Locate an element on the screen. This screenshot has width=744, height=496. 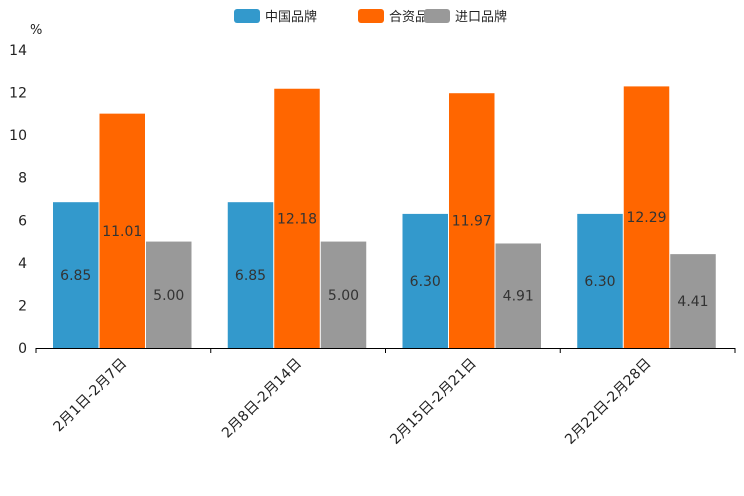
y-tick-label: 4 is located at coordinates (22, 264).